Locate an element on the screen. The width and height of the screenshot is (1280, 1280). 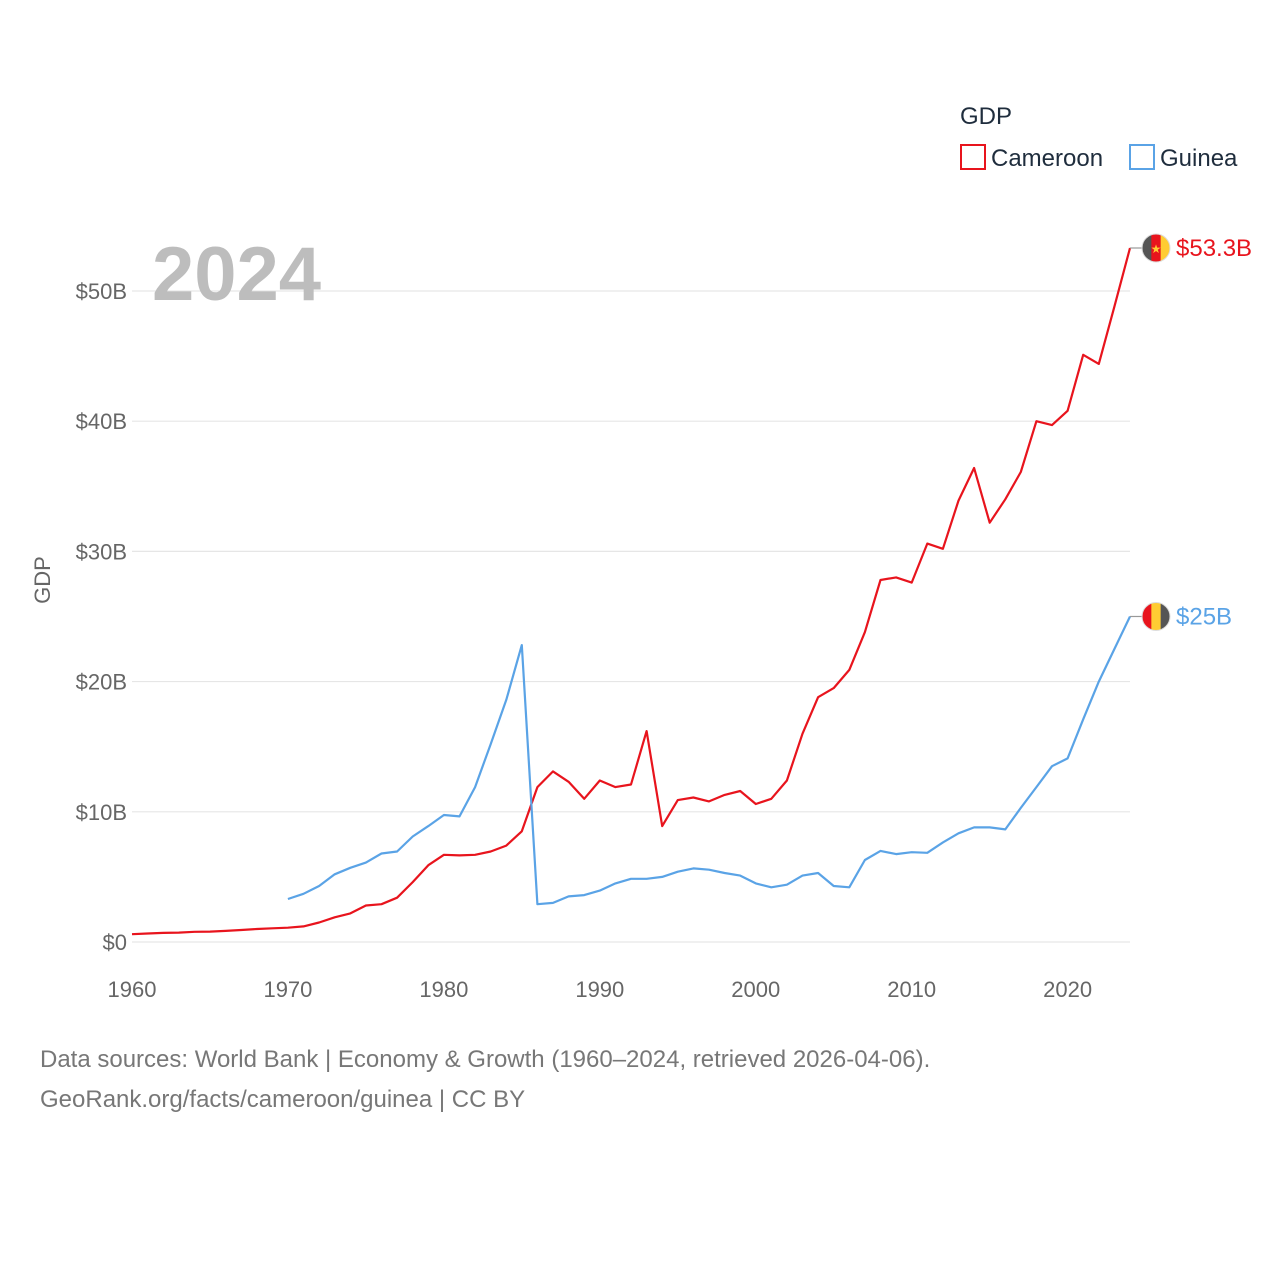
legend-item-guinea: Guinea is located at coordinates (1183, 158).